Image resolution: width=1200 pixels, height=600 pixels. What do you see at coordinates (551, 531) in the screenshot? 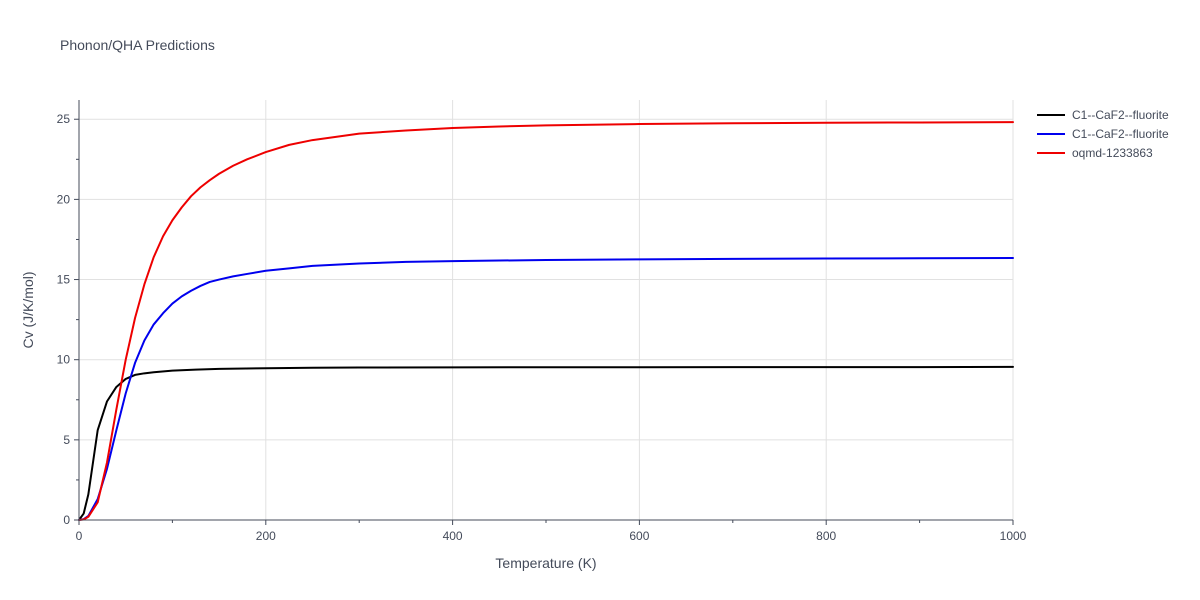
I see `x-ticks: 0 200 400 600 800 1000` at bounding box center [551, 531].